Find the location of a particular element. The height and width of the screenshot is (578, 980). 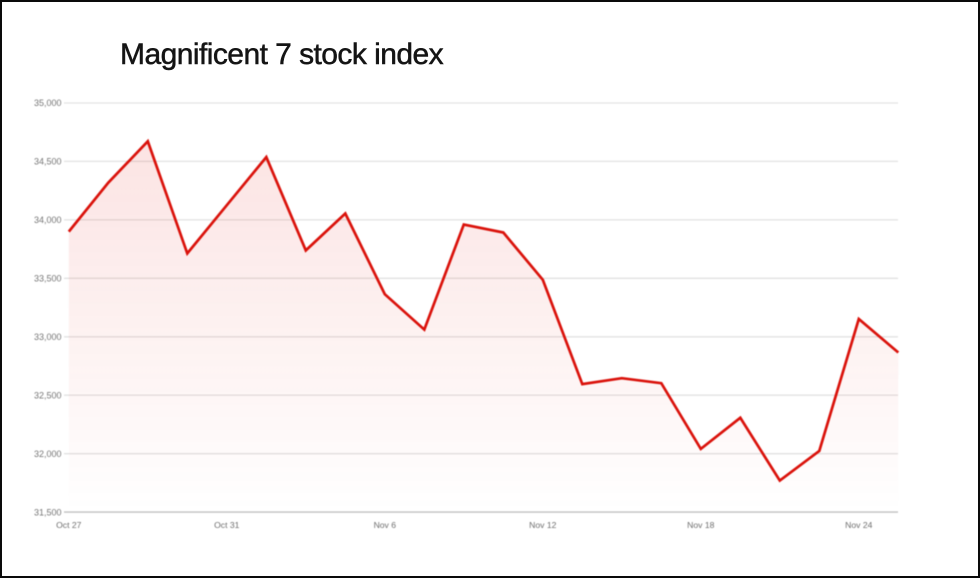

svg-text: 32,000 is located at coordinates (48, 454).